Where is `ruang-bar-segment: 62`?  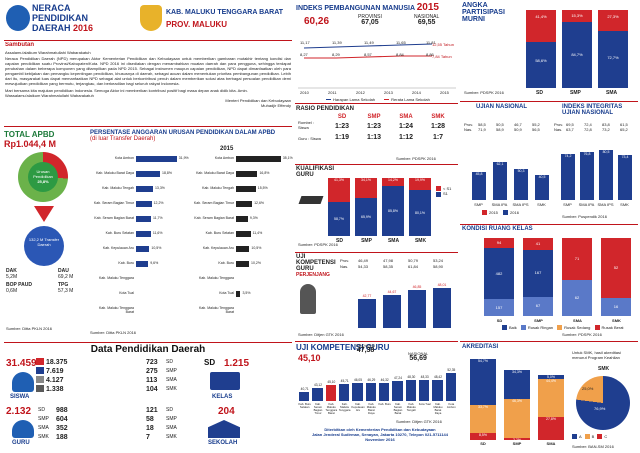 ruang-bar-segment: 62 is located at coordinates (577, 297).